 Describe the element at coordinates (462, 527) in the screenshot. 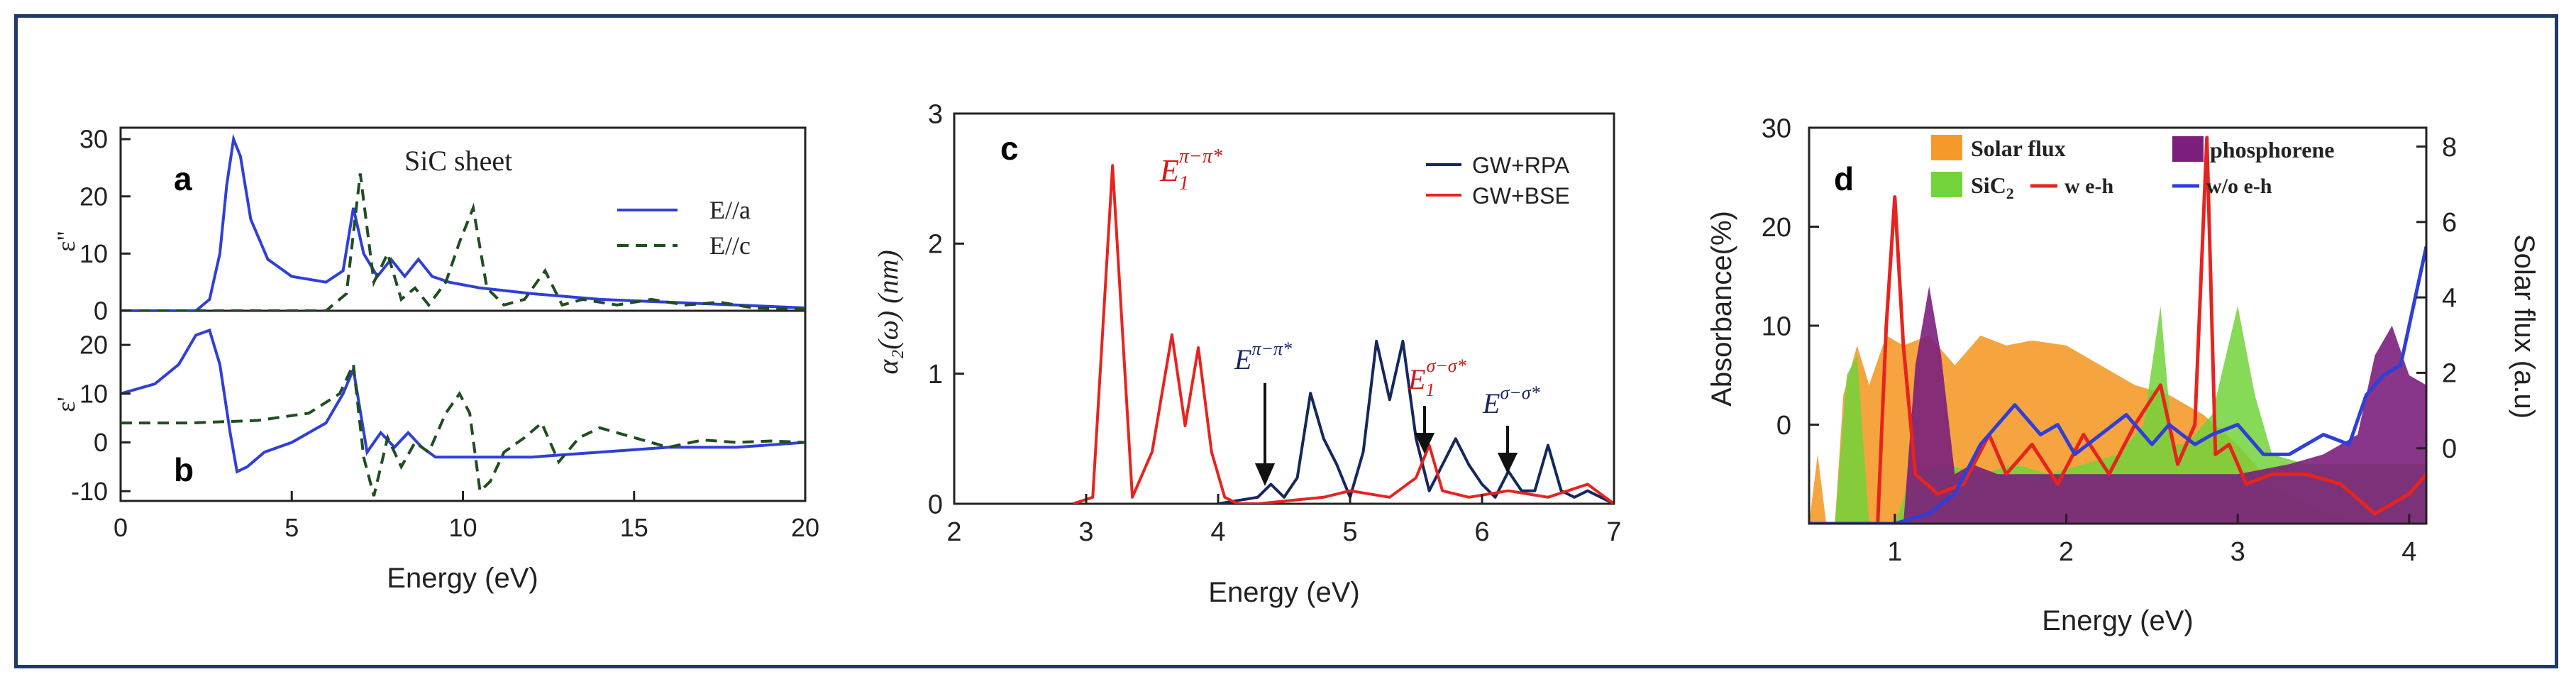

I see `panel-ab-xtick-label-2: 10` at that location.